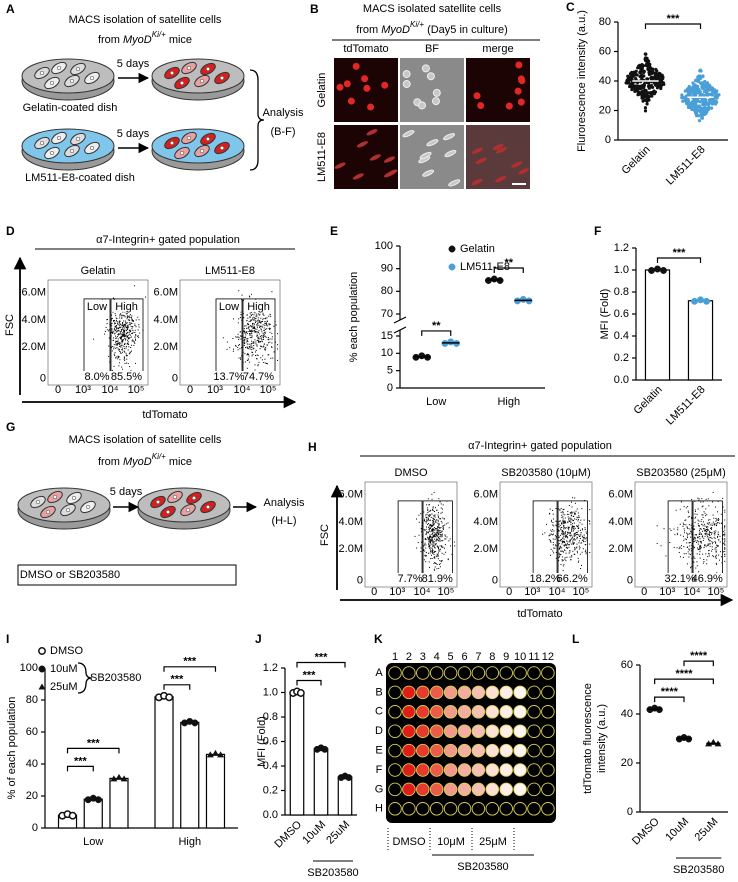 This screenshot has width=738, height=882. What do you see at coordinates (270, 668) in the screenshot?
I see `y-tick-label: 1.2` at bounding box center [270, 668].